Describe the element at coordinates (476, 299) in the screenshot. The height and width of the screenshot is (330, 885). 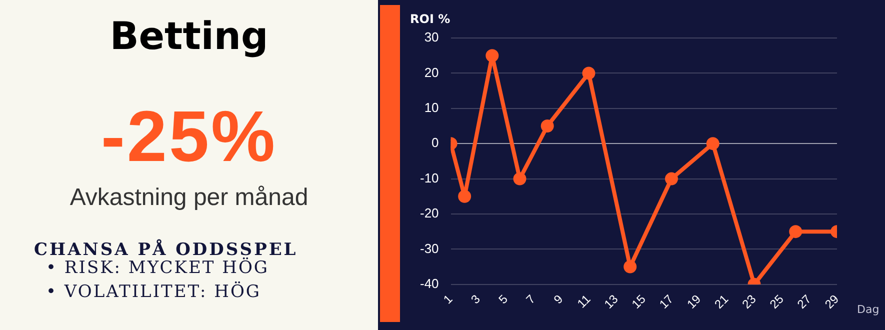
I see `x-tick-label: 3` at that location.